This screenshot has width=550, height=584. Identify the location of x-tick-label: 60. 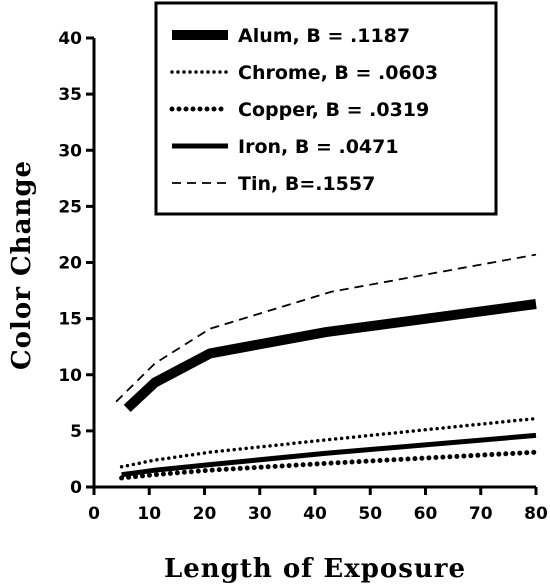
(426, 514).